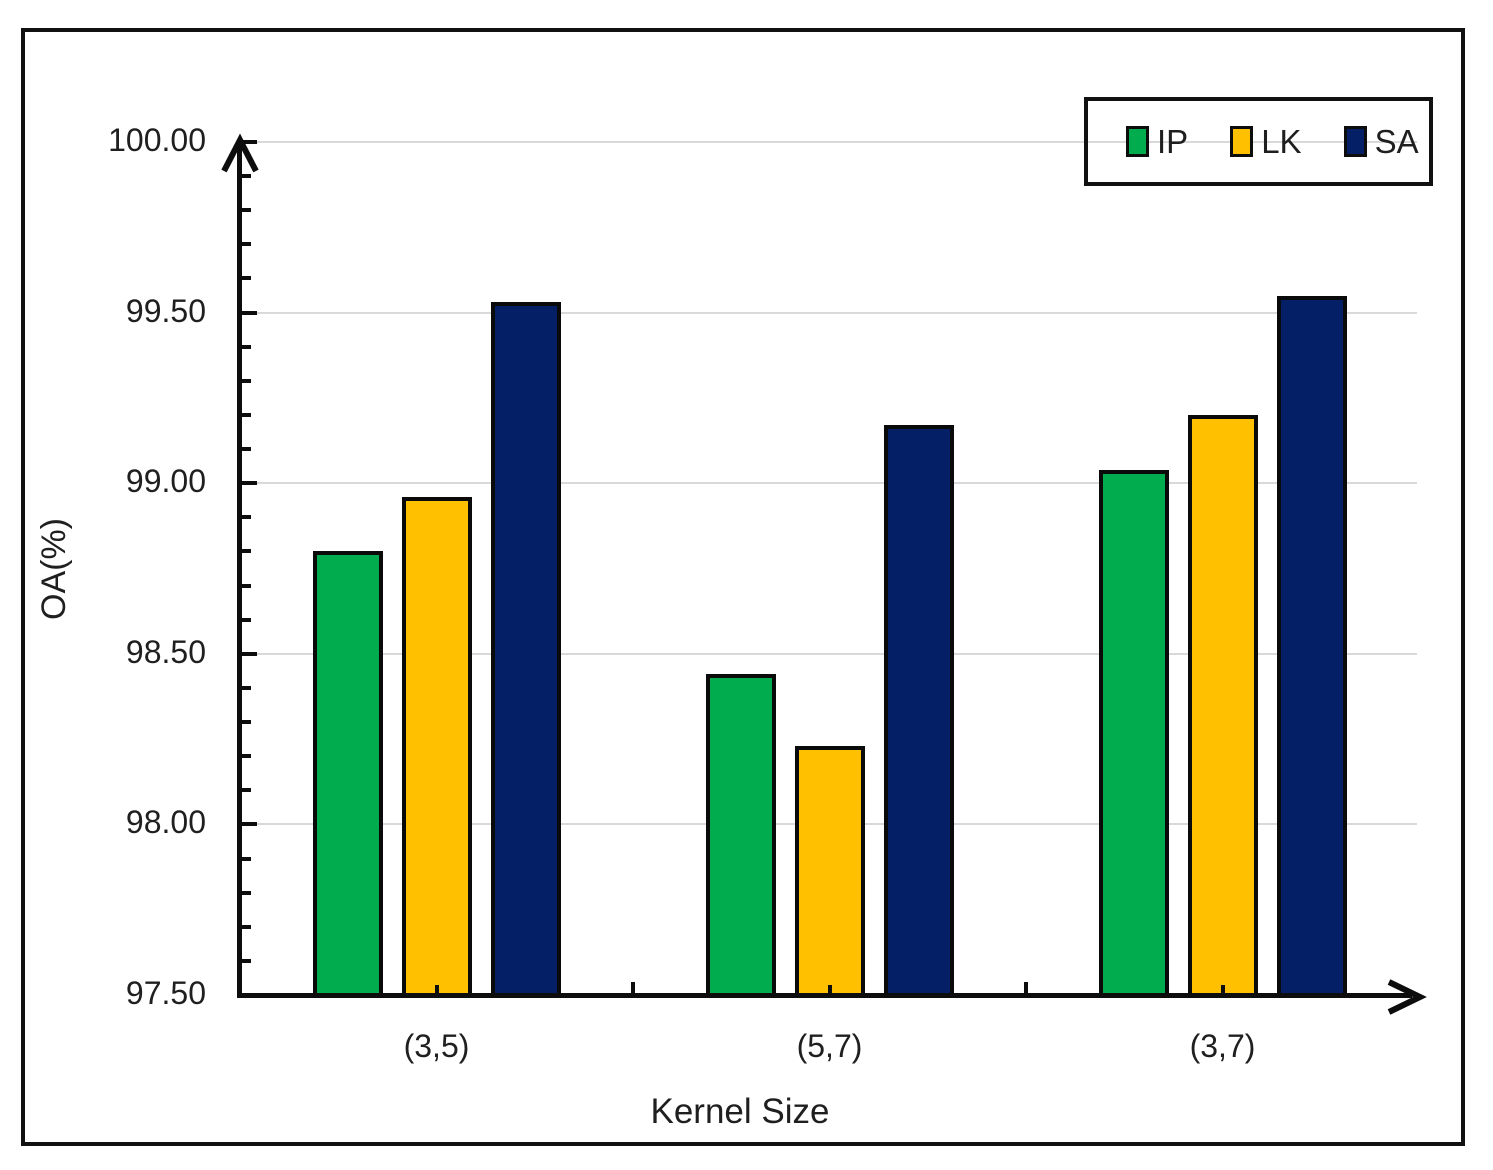 Image resolution: width=1493 pixels, height=1170 pixels. Describe the element at coordinates (1137, 141) in the screenshot. I see `ip-swatch-icon` at that location.